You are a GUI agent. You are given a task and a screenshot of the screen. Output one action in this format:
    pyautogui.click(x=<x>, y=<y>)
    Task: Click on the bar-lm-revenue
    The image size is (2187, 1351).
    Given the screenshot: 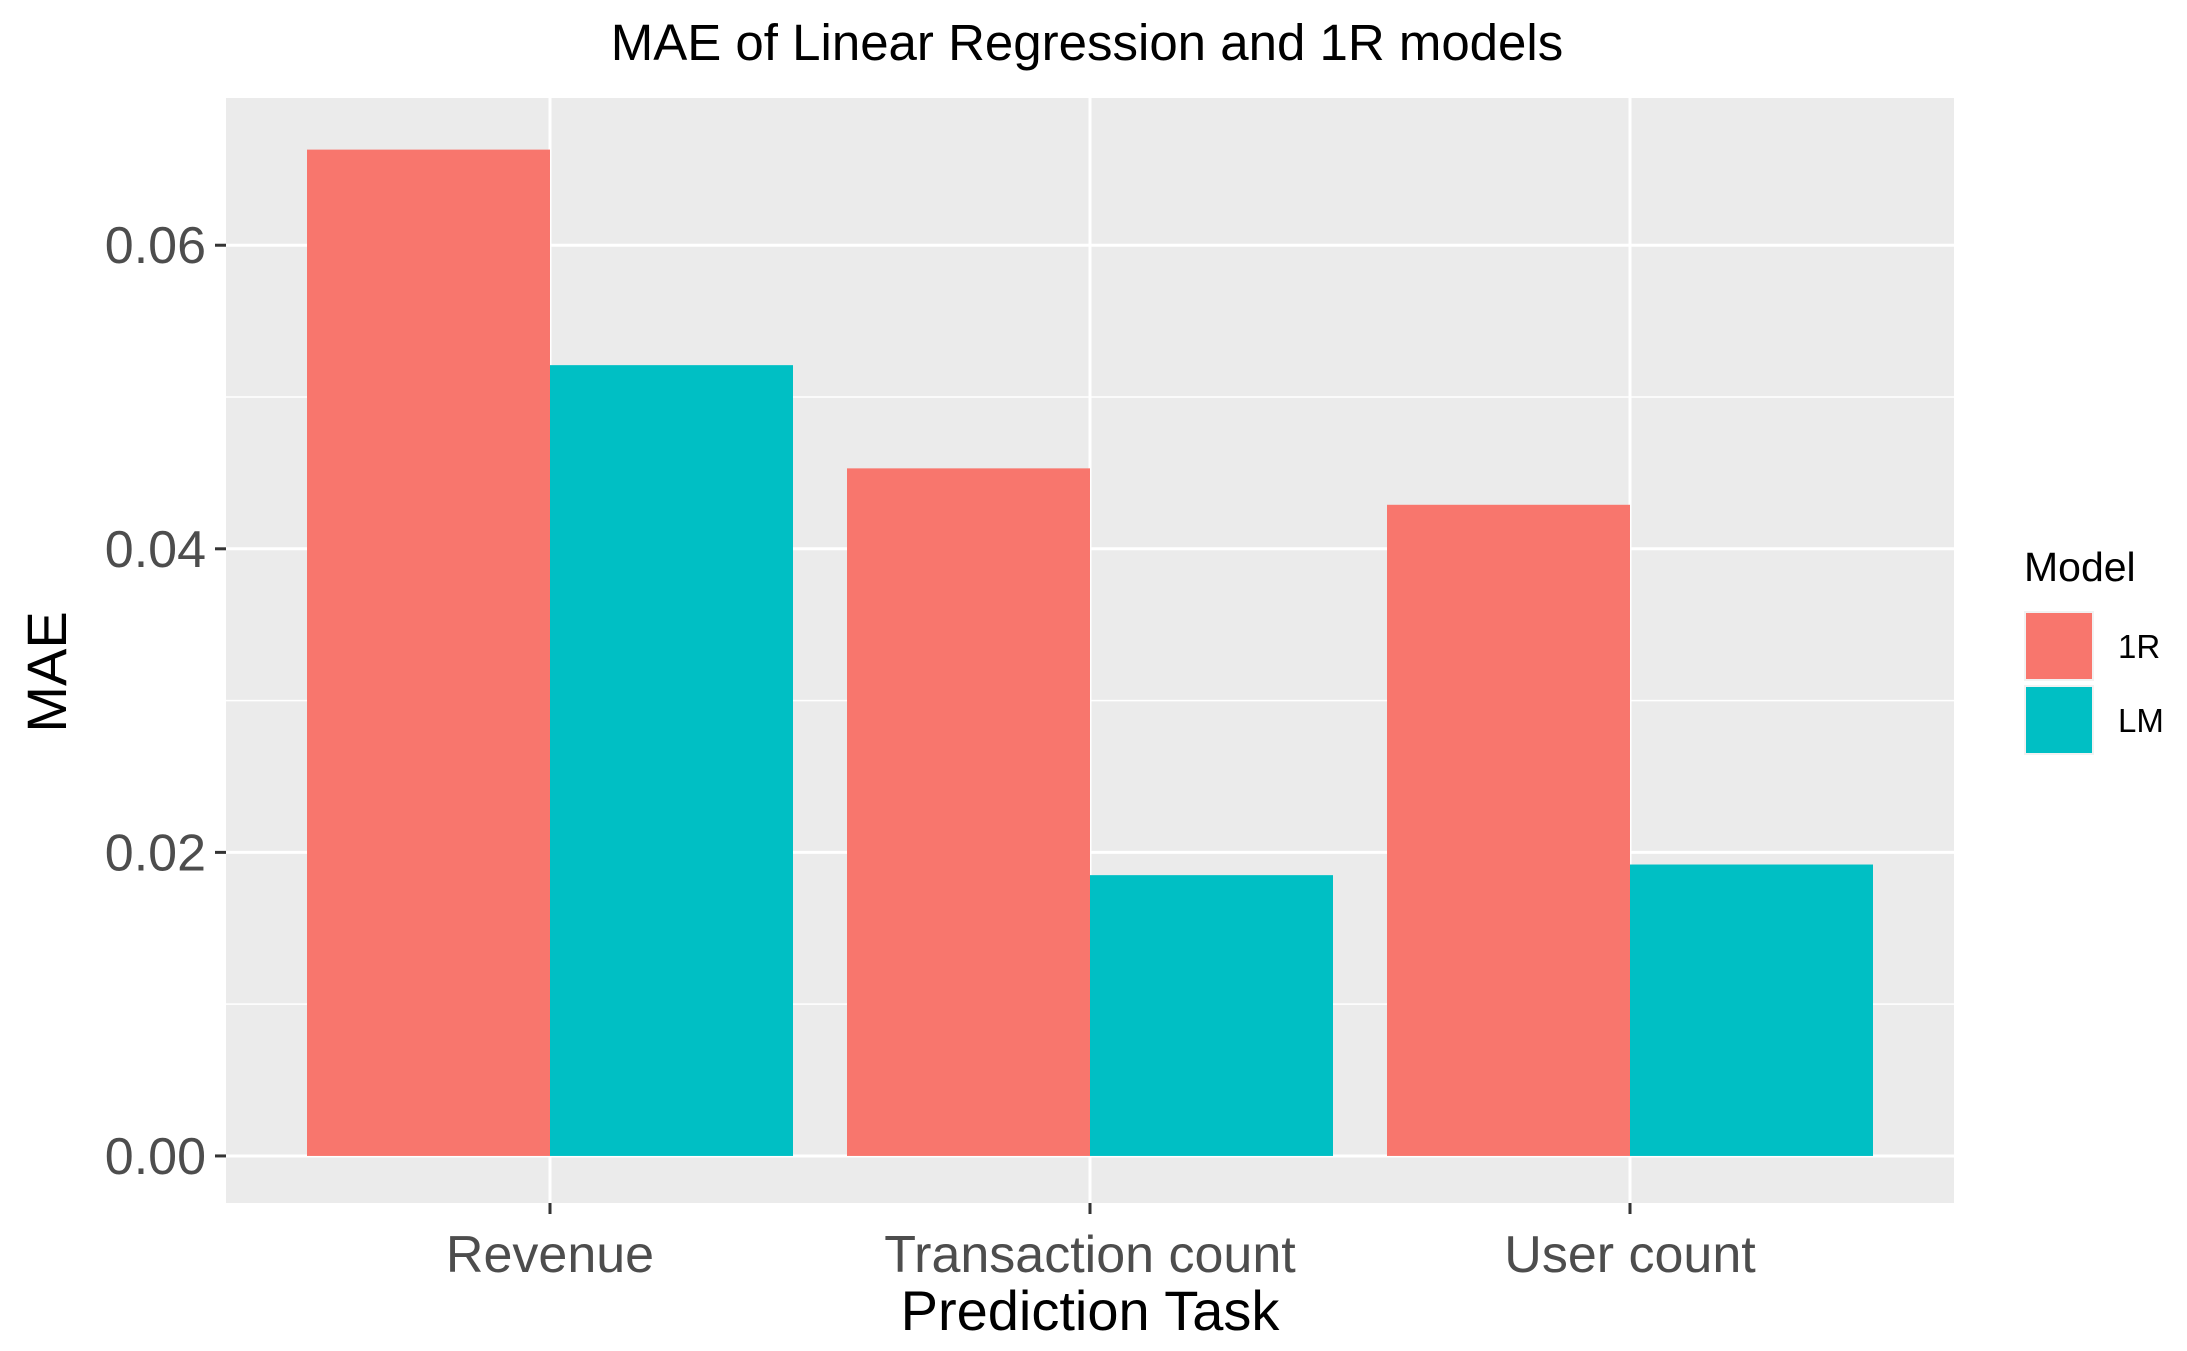 What is the action you would take?
    pyautogui.click(x=671, y=760)
    